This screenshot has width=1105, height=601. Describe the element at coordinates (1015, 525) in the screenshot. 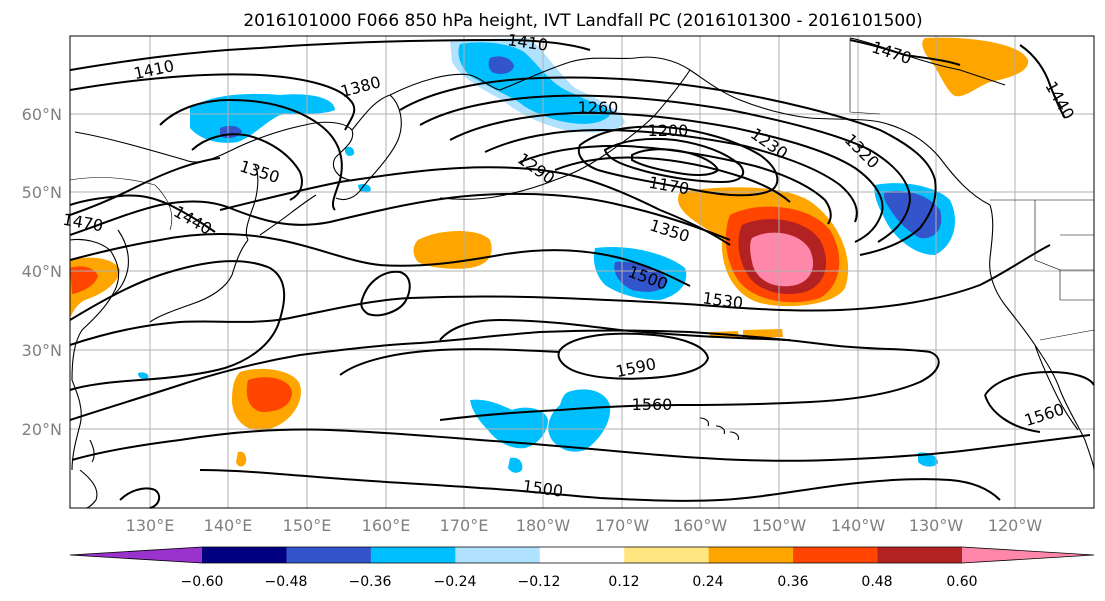

I see `lon-label: 120°W` at that location.